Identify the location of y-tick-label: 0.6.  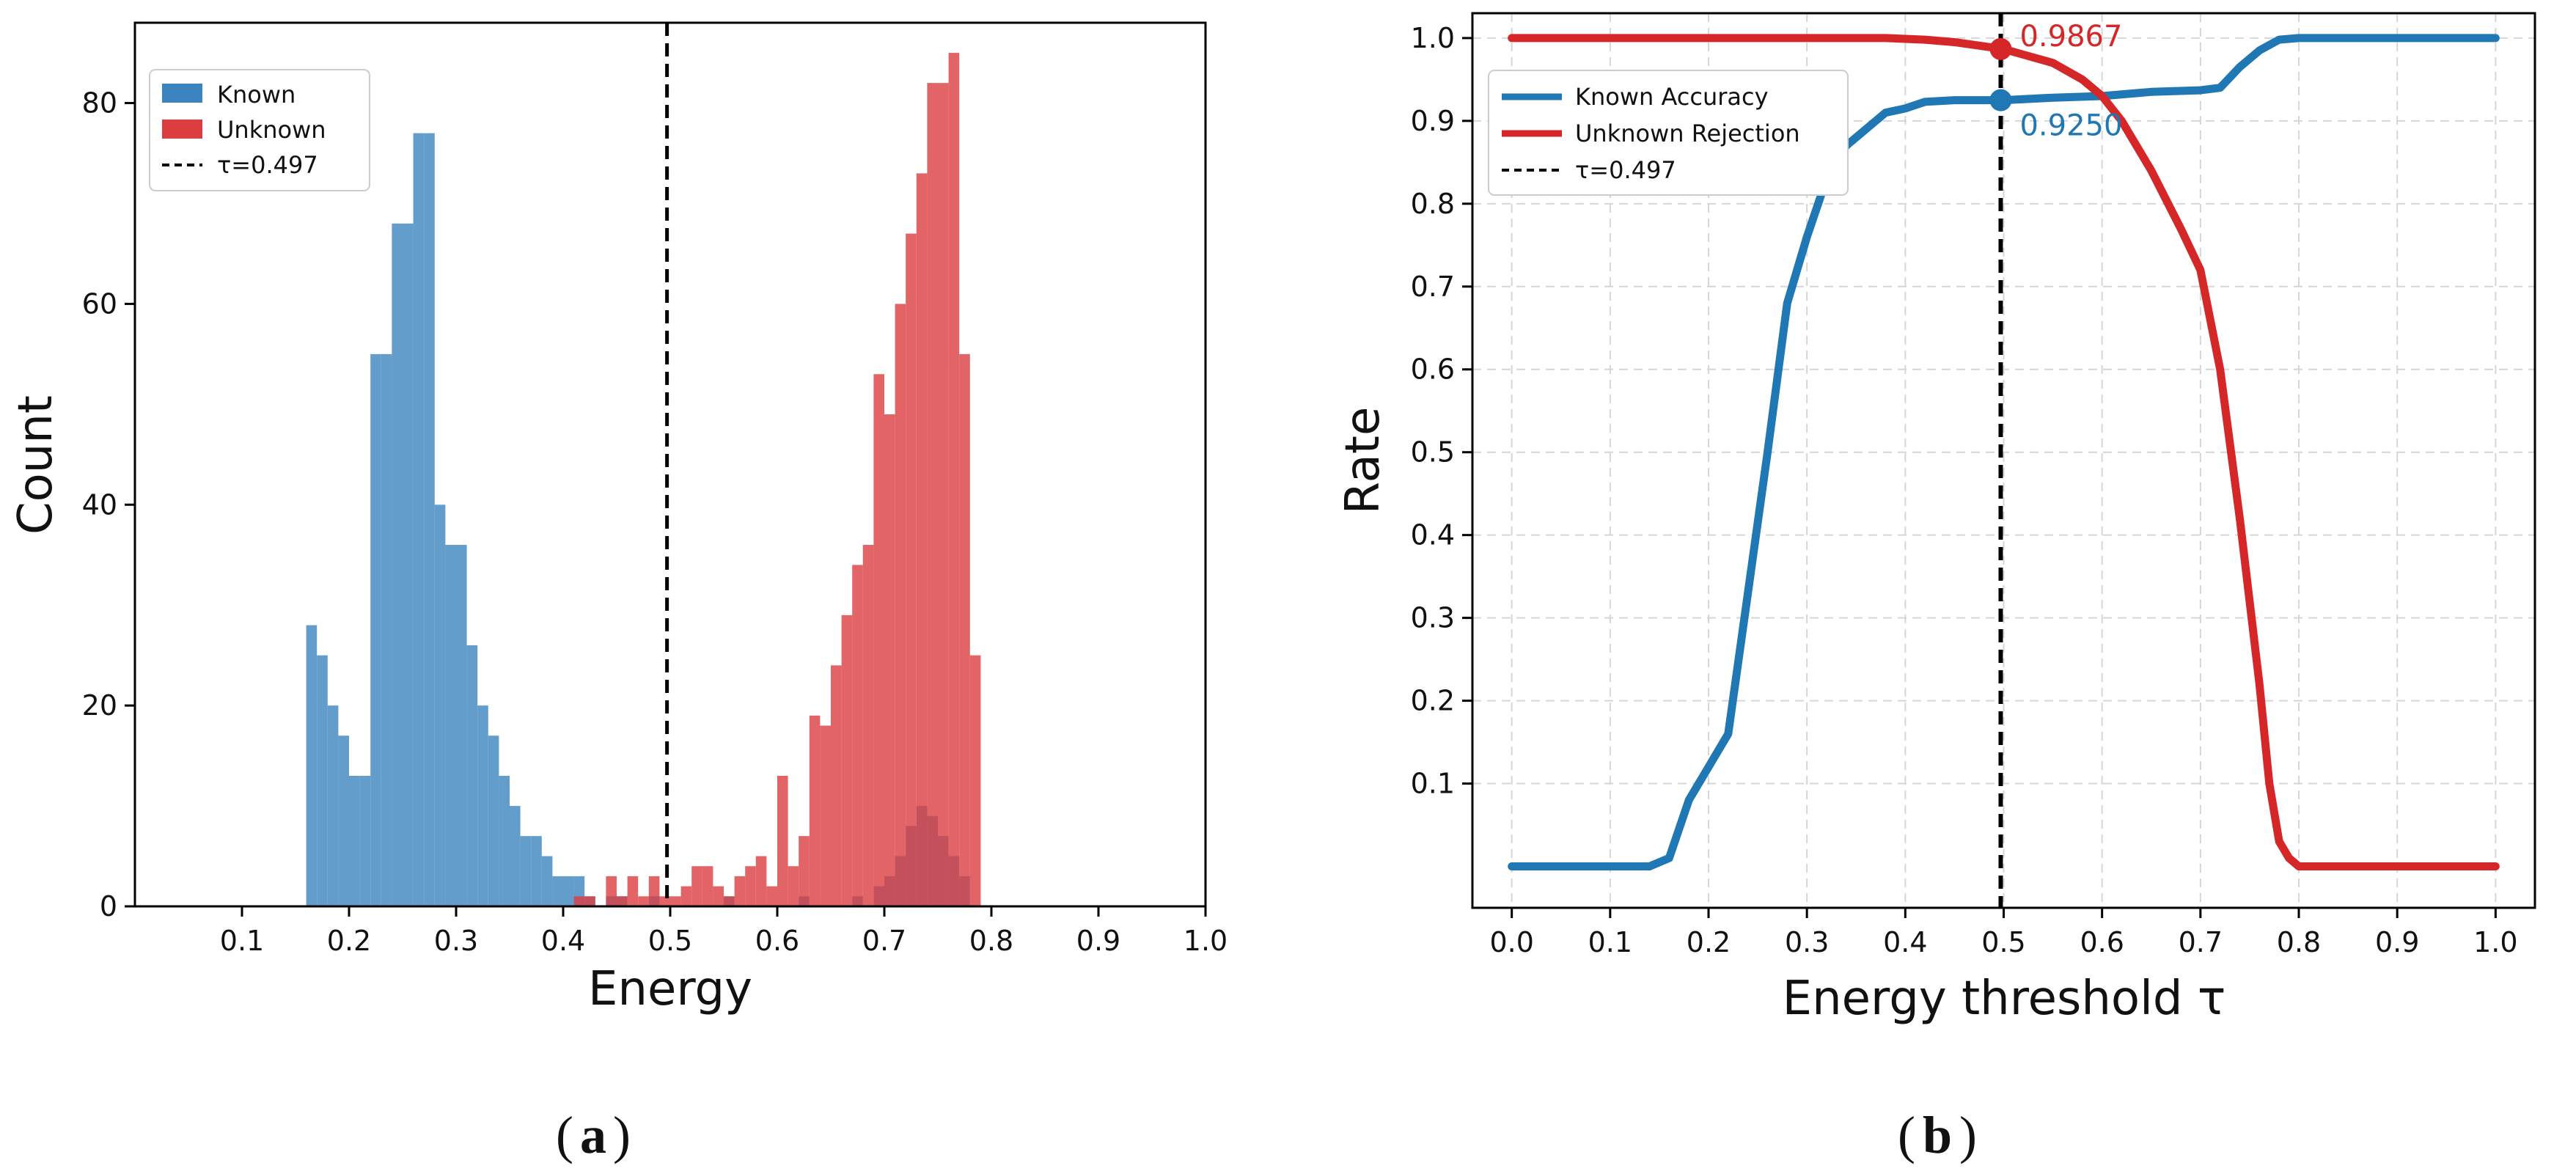
(1433, 369).